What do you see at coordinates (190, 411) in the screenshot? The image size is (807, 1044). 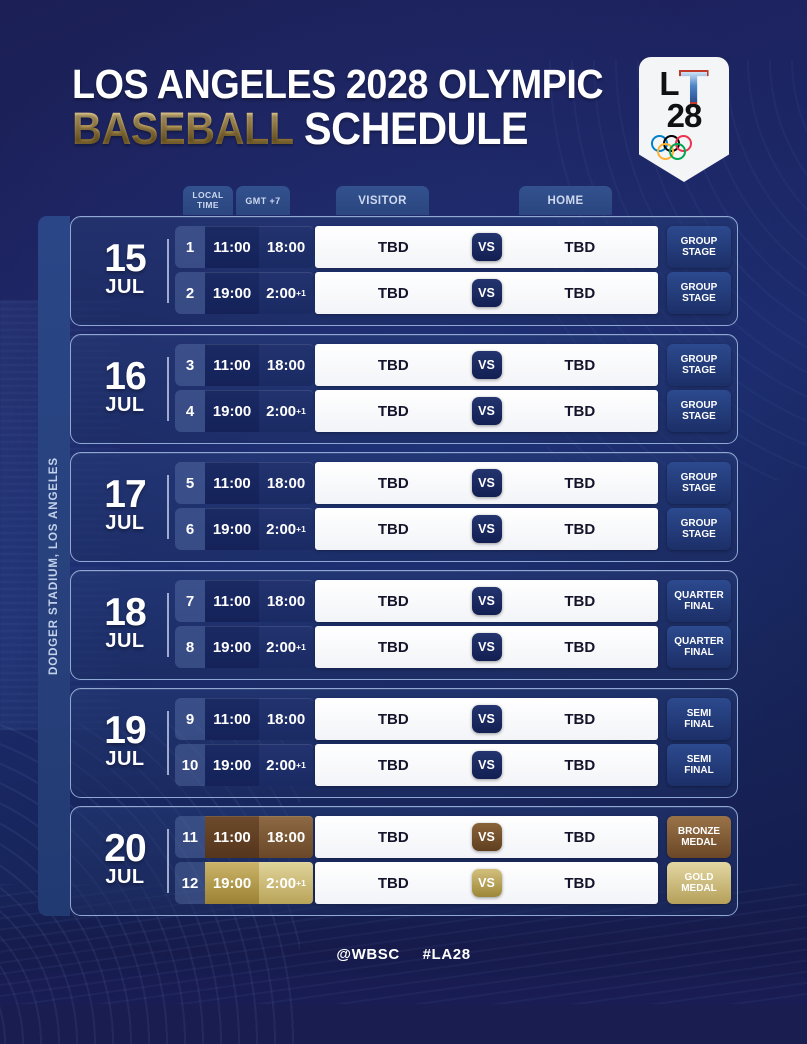 I see `game-number: 4` at bounding box center [190, 411].